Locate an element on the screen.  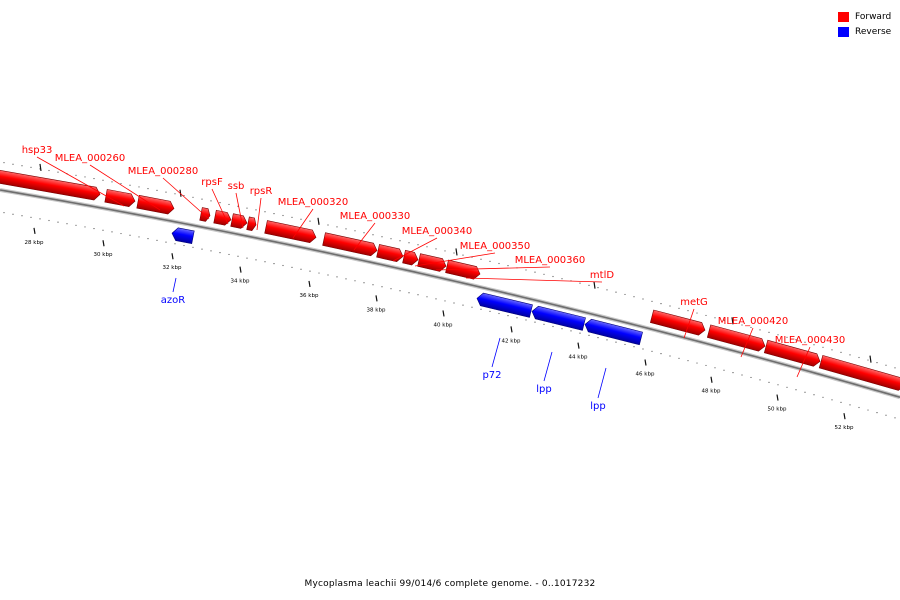
ruler-tick-label: 40 kbp is located at coordinates (443, 325).